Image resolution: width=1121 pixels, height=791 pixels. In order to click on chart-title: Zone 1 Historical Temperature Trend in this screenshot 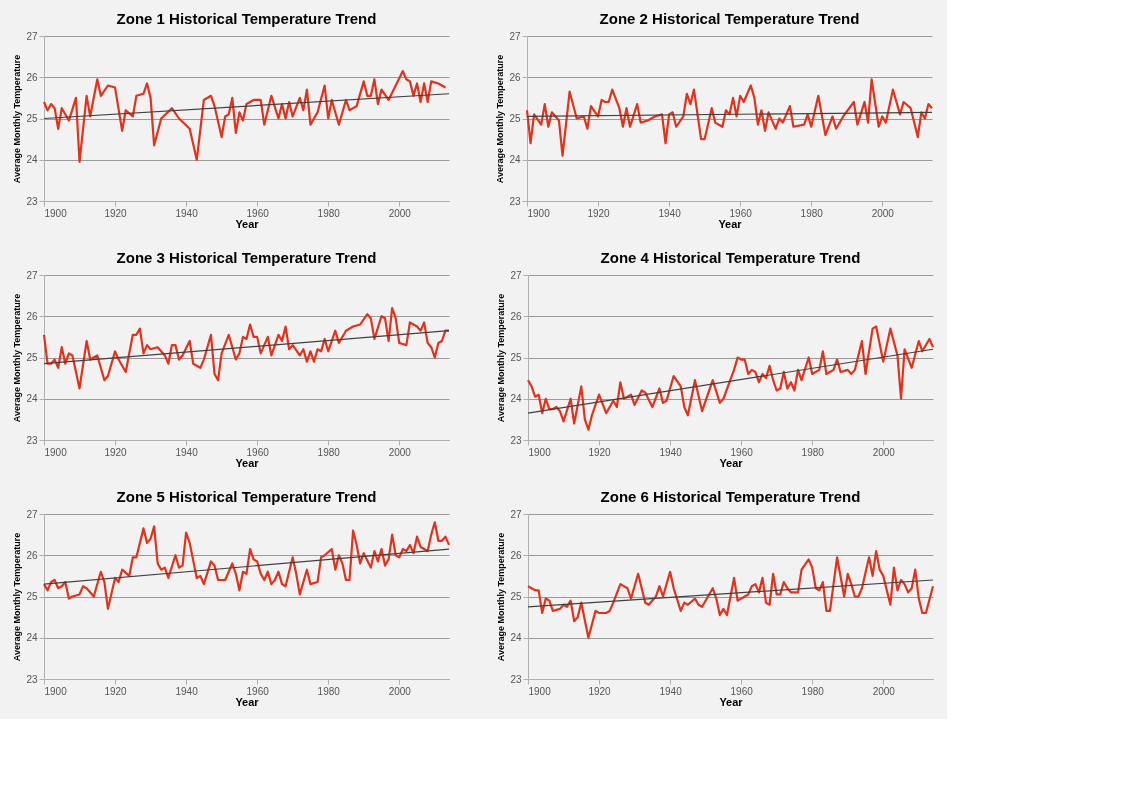, I will do `click(246, 18)`.